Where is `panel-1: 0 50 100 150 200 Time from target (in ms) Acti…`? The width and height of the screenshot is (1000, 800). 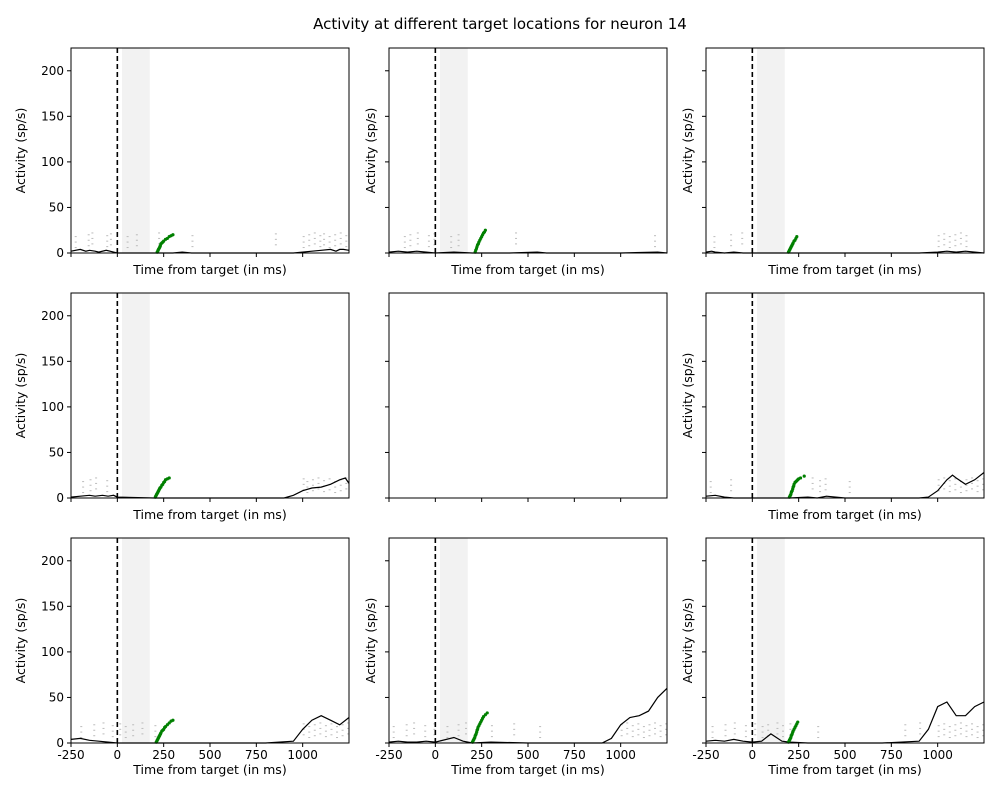 panel-1: 0 50 100 150 200 Time from target (in ms) Acti… is located at coordinates (181, 162).